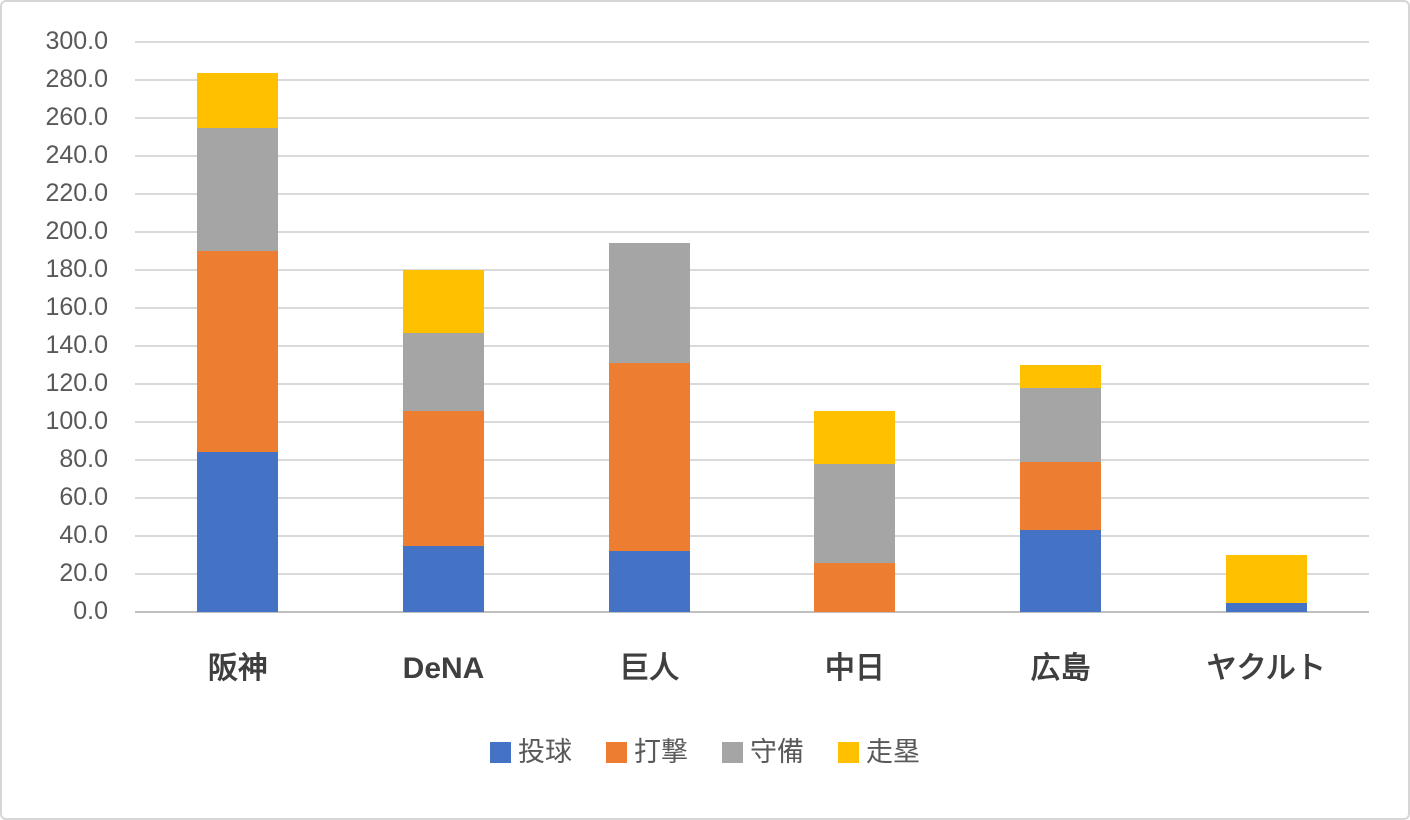 The image size is (1410, 820). Describe the element at coordinates (76, 269) in the screenshot. I see `y-tick-label-180.0: 180.0` at that location.